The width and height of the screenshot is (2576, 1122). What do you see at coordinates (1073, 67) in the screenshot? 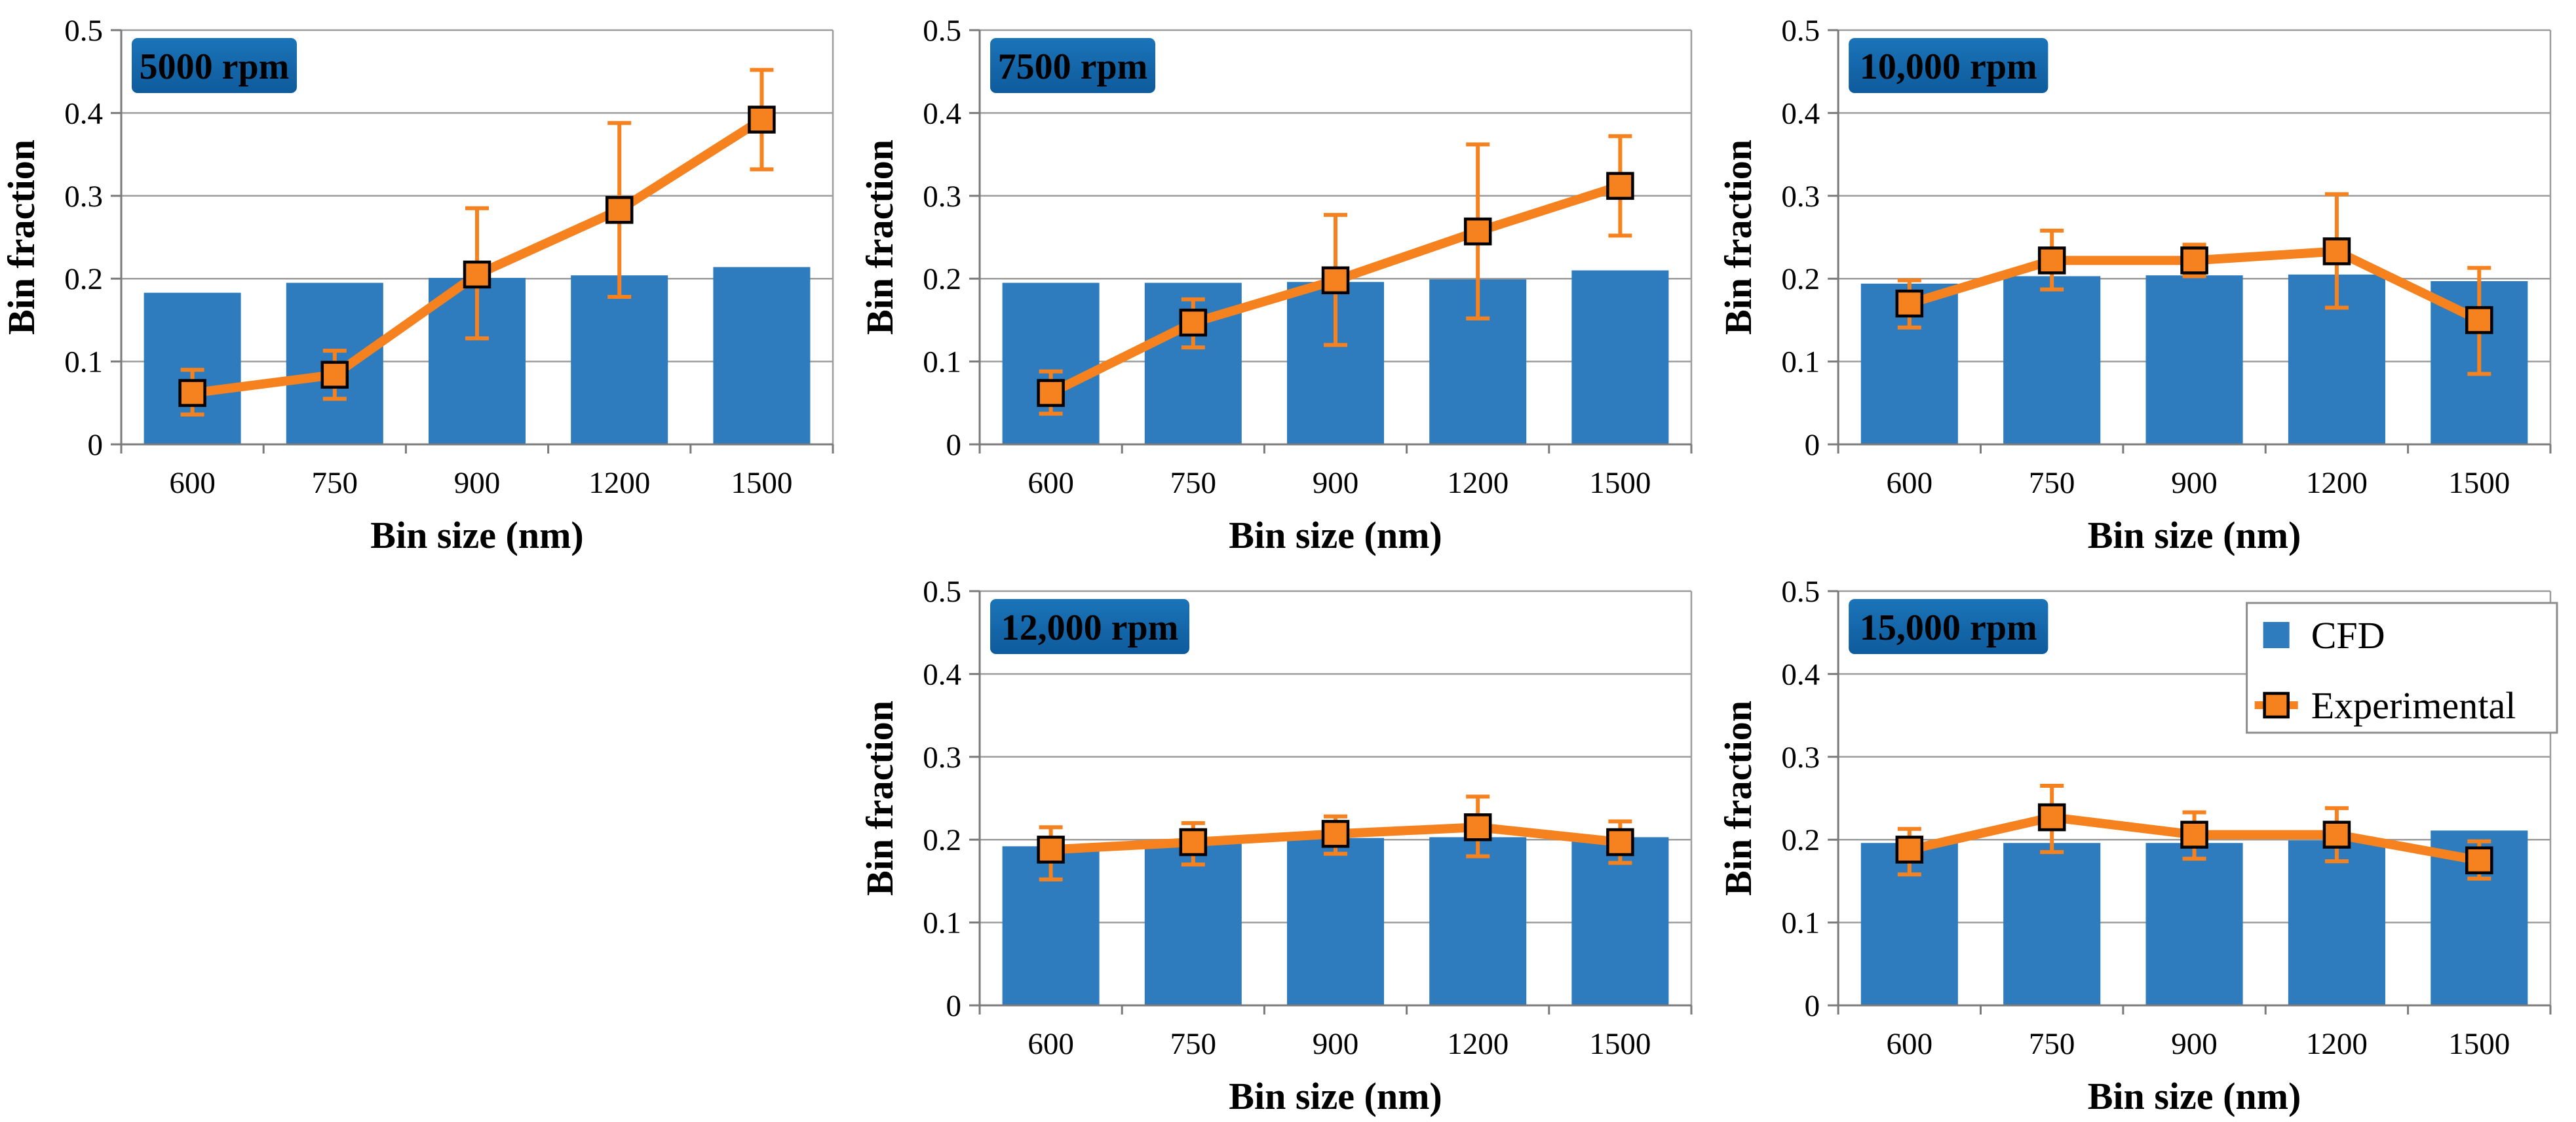
I see `rpm-badge-label: 7500 rpm` at bounding box center [1073, 67].